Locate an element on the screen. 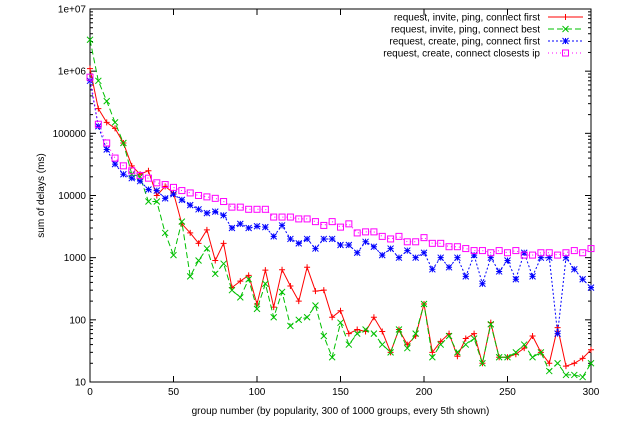 The height and width of the screenshot is (427, 622). legend-label: request, create, ping, connect first is located at coordinates (464, 42).